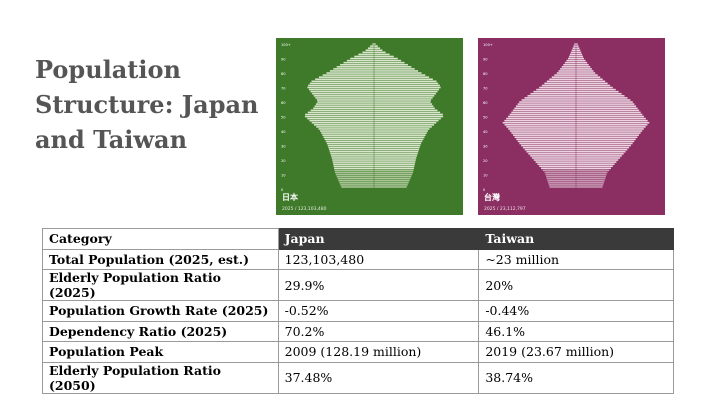 This screenshot has height=405, width=720. Describe the element at coordinates (378, 352) in the screenshot. I see `row-japan-value: 2009 (128.19 million)` at that location.